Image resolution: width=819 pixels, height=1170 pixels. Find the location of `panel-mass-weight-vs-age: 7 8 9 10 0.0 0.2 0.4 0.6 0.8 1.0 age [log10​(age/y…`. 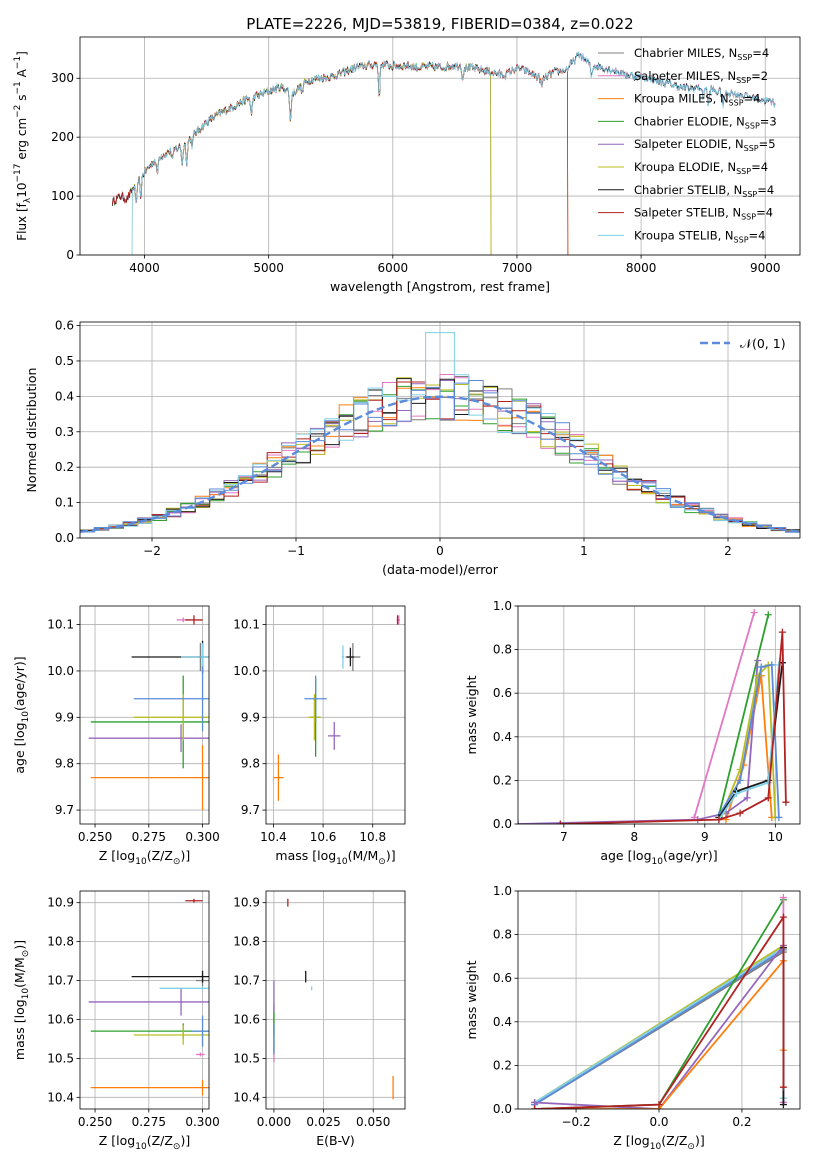

panel-mass-weight-vs-age: 7 8 9 10 0.0 0.2 0.4 0.6 0.8 1.0 age [log10​(age/y… is located at coordinates (632, 733).